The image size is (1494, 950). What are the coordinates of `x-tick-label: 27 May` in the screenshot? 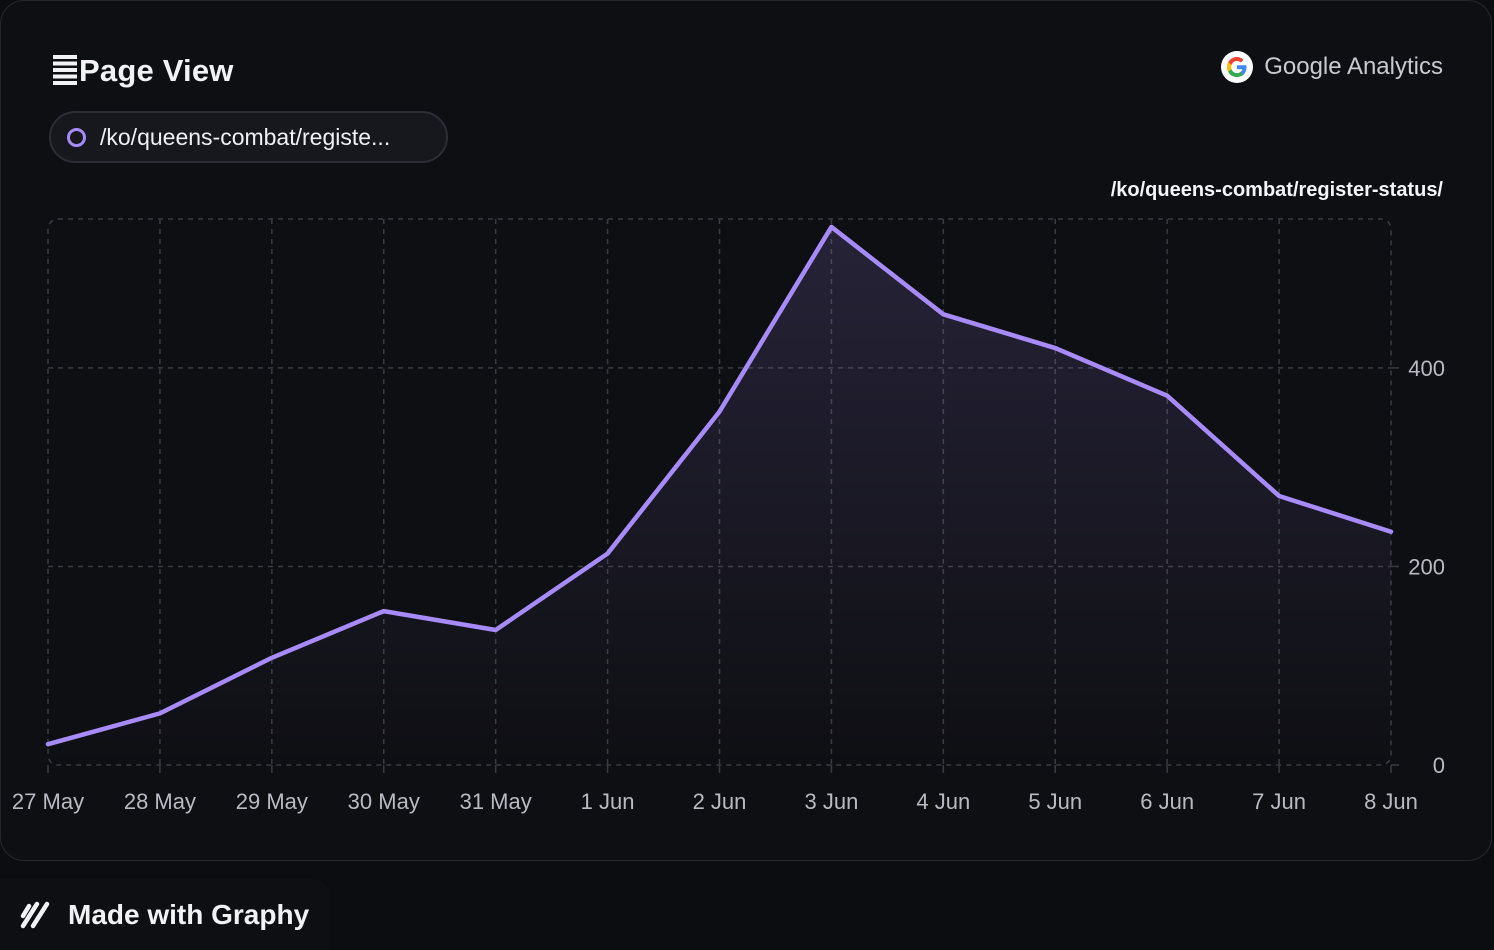 It's located at (48, 801).